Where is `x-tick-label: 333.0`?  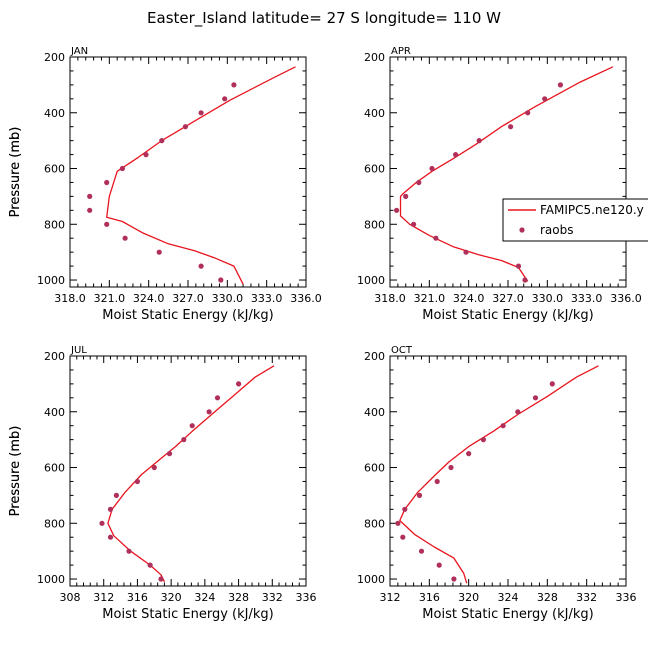
x-tick-label: 333.0 is located at coordinates (587, 298).